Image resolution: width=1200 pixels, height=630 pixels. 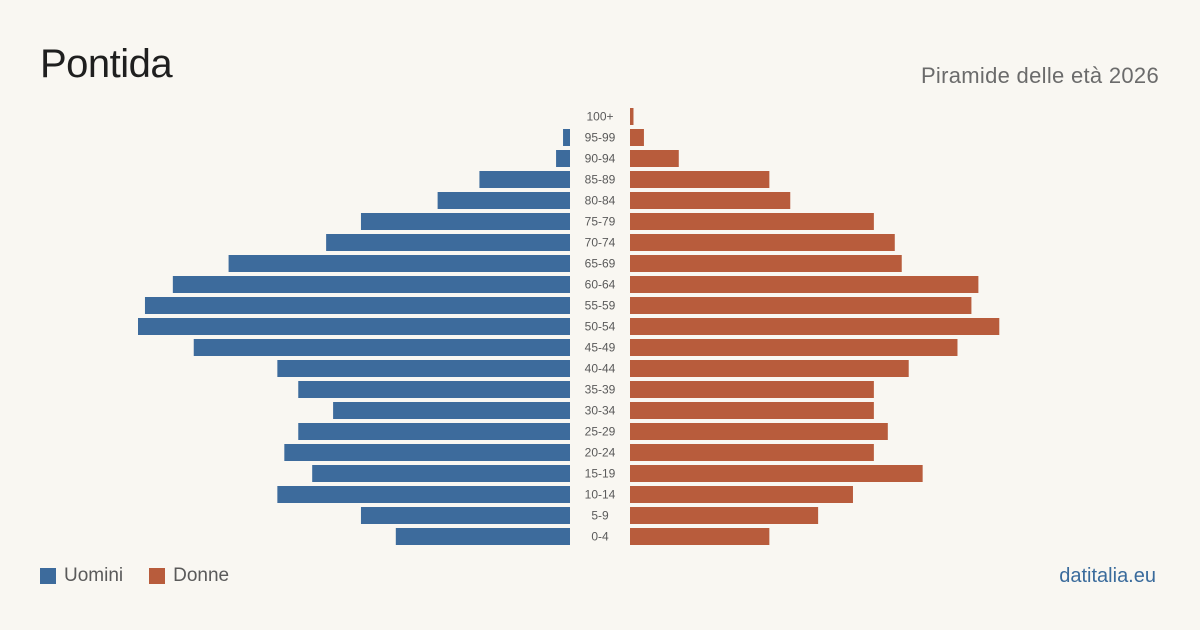 What do you see at coordinates (600, 222) in the screenshot?
I see `age-label-75-79: 75-79` at bounding box center [600, 222].